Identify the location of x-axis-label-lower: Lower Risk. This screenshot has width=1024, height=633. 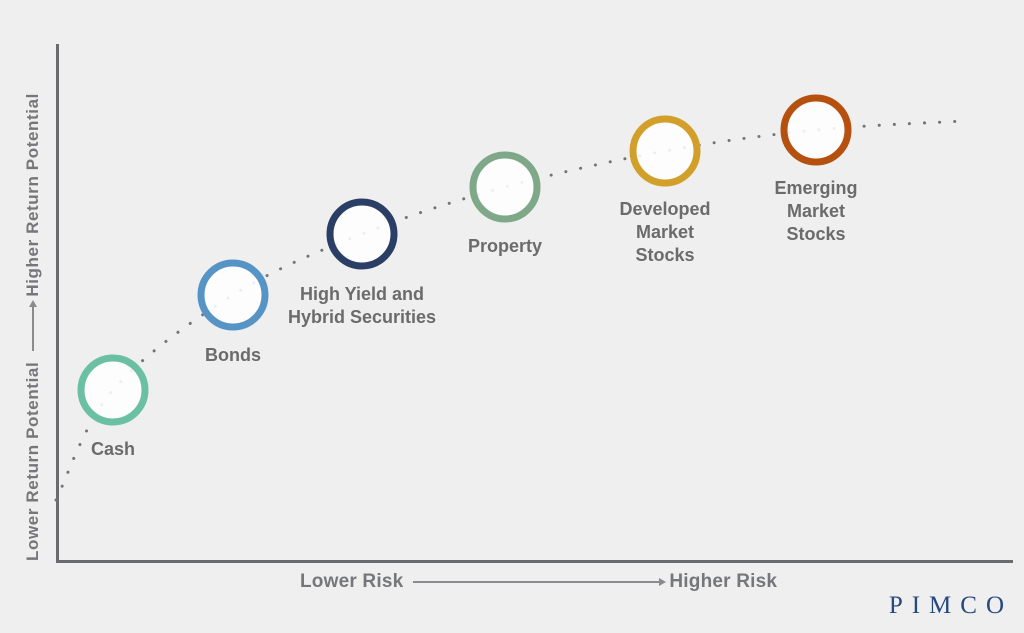
(352, 581).